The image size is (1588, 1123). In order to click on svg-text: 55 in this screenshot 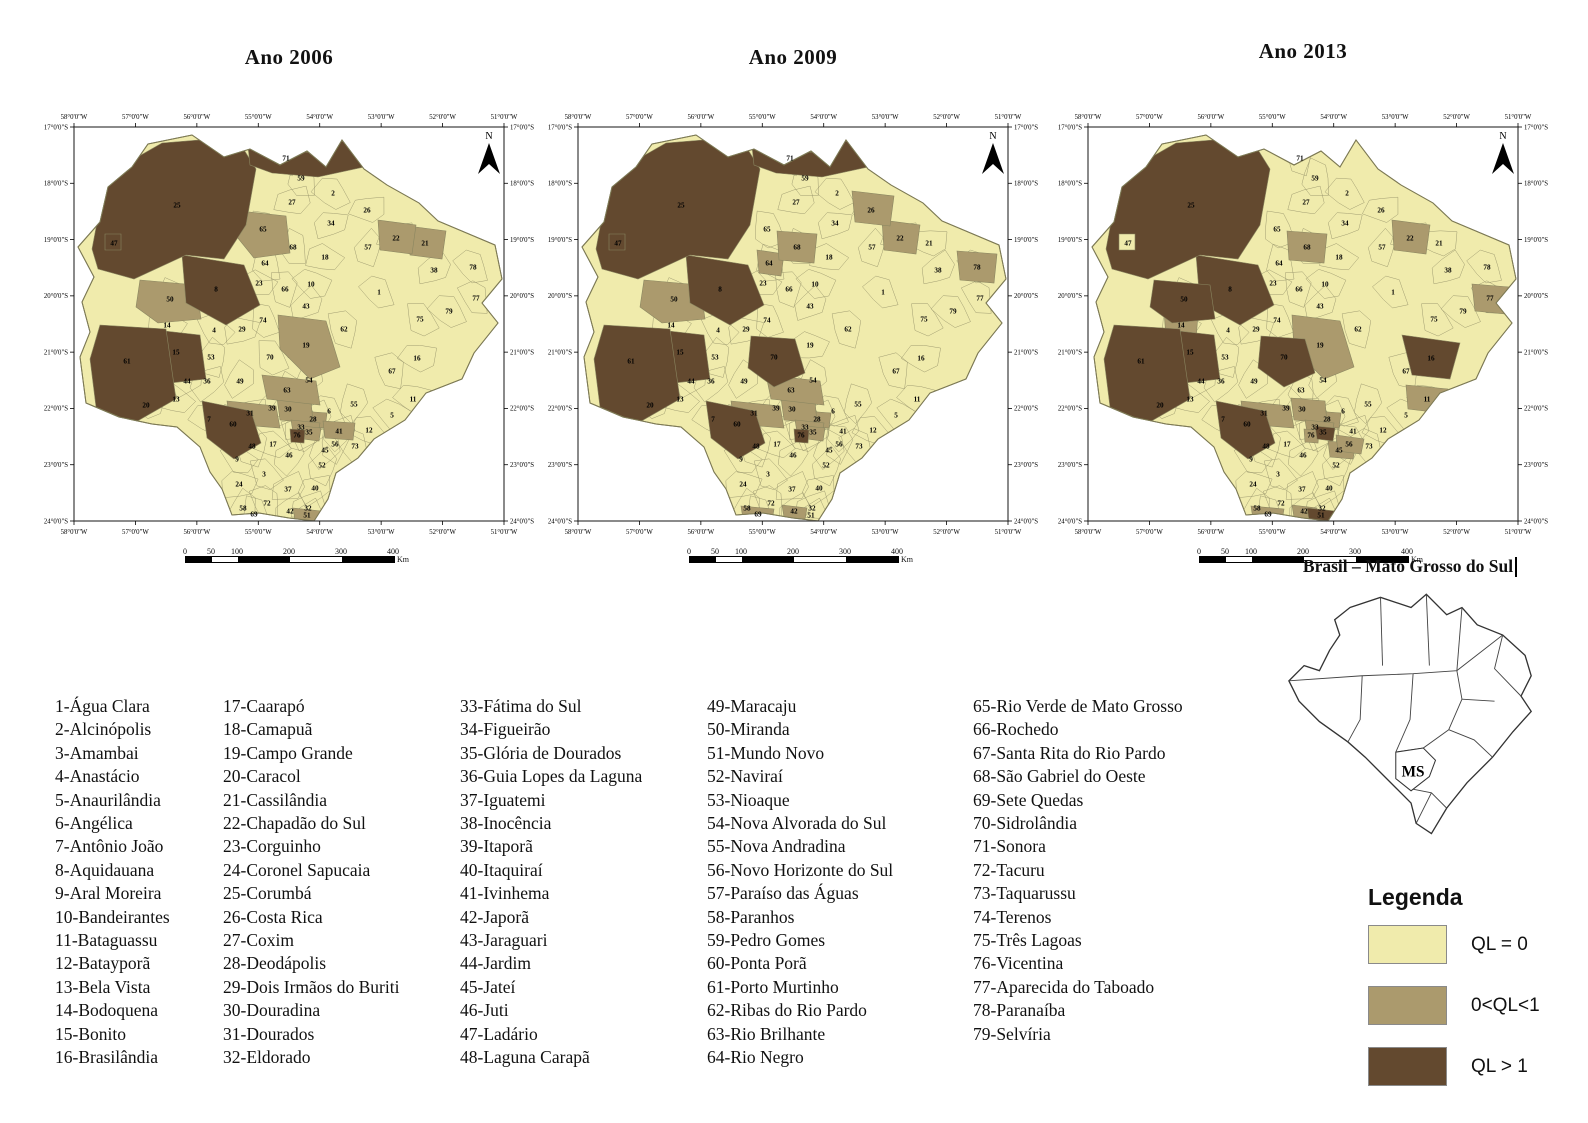, I will do `click(858, 405)`.